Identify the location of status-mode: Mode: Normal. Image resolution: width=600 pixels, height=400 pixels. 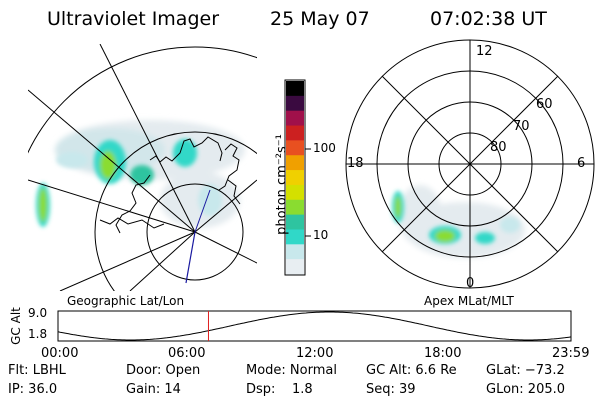
(291, 370).